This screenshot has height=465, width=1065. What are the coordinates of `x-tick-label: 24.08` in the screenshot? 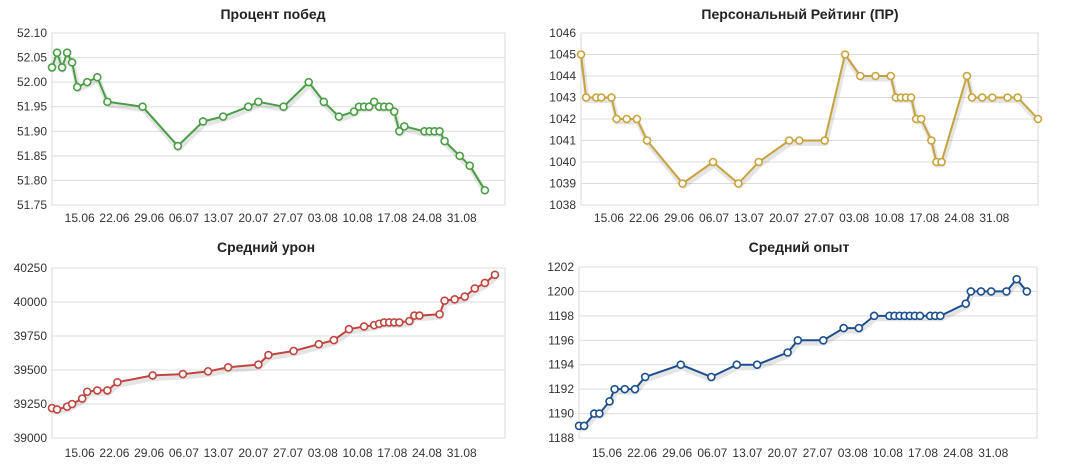 It's located at (959, 218).